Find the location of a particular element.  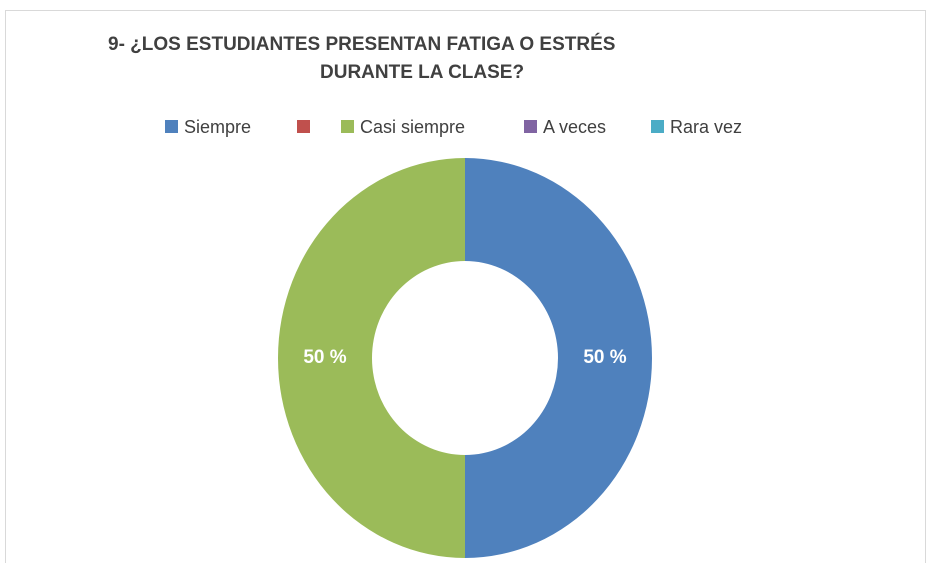

chart-title: DURANTE LA CLASE? is located at coordinates (422, 72).